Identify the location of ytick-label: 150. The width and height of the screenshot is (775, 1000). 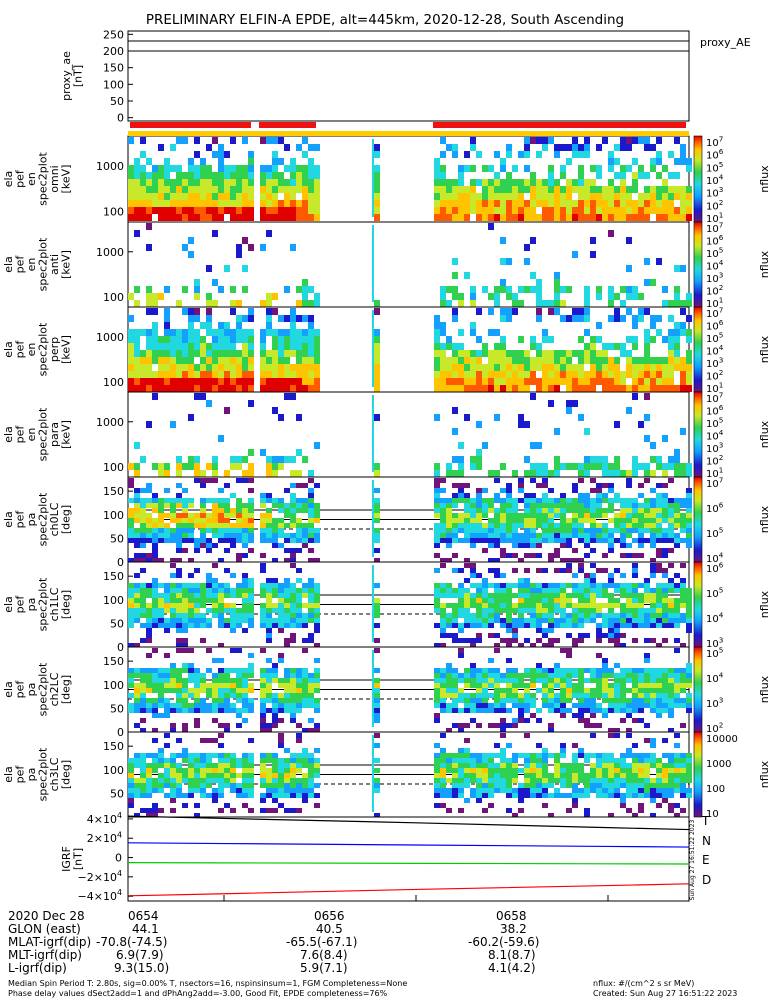
(113, 491).